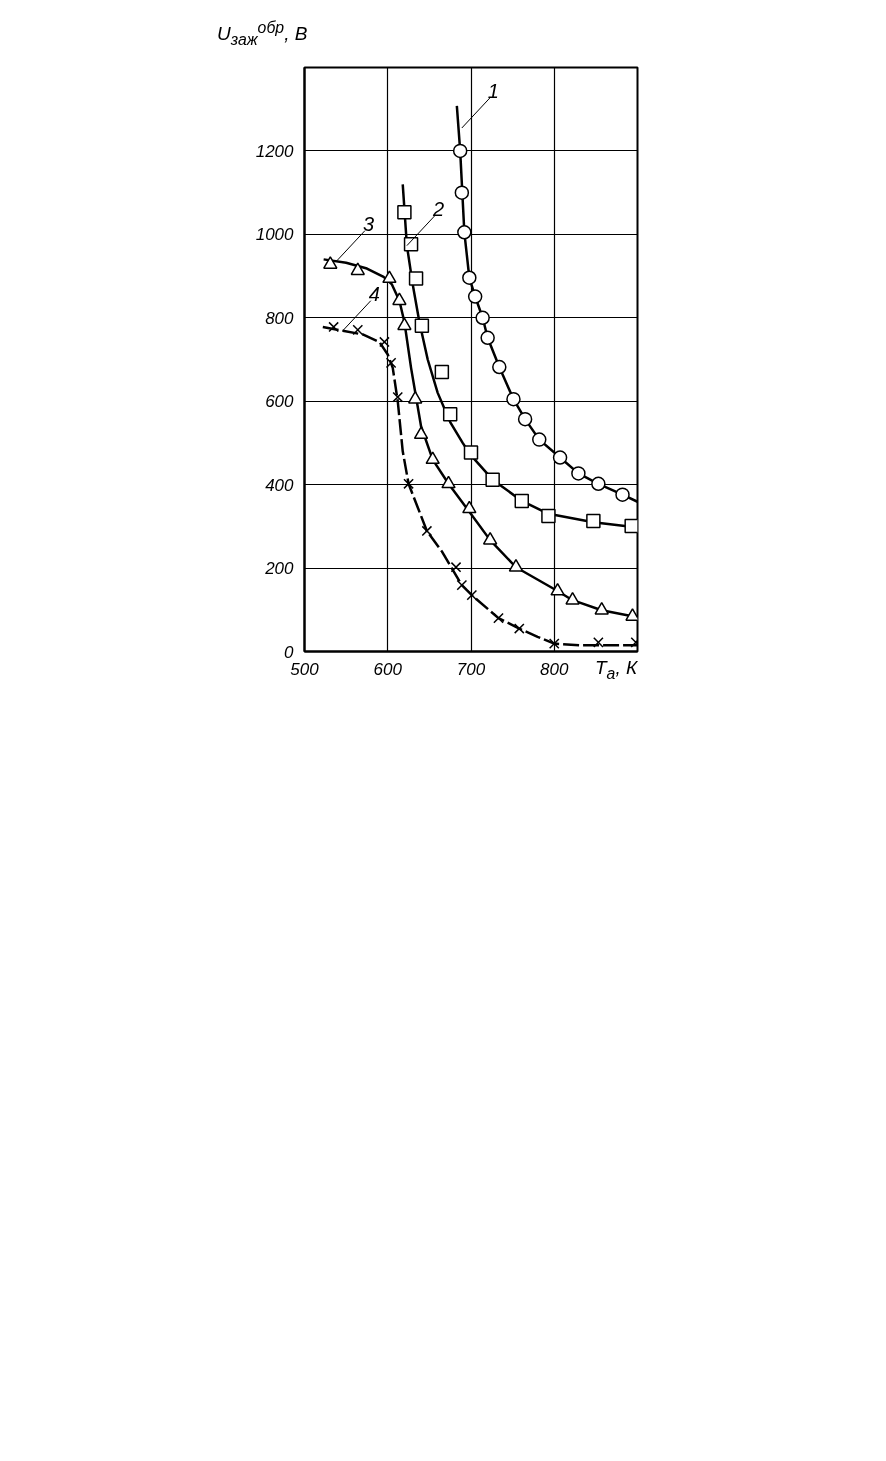 The image size is (886, 1461). What do you see at coordinates (262, 34) in the screenshot?
I see `y-axis-title: U$_{заж}$$^{обр}$, В` at bounding box center [262, 34].